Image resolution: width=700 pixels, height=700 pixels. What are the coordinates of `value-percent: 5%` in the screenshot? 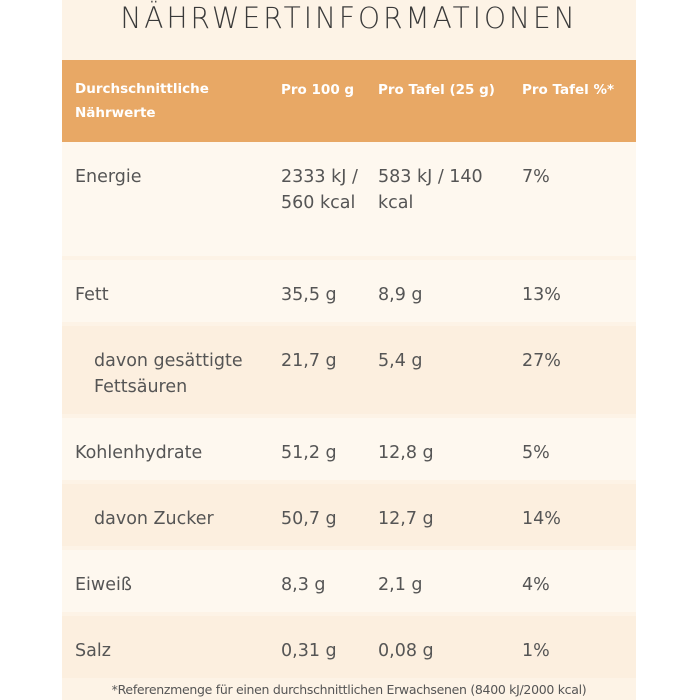 It's located at (536, 453).